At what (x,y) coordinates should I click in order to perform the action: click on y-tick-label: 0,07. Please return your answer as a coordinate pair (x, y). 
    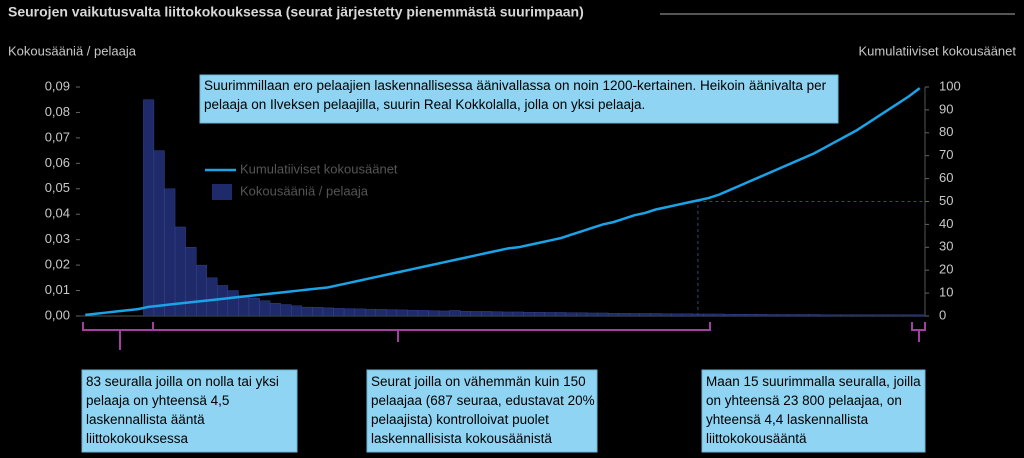
    Looking at the image, I should click on (57, 136).